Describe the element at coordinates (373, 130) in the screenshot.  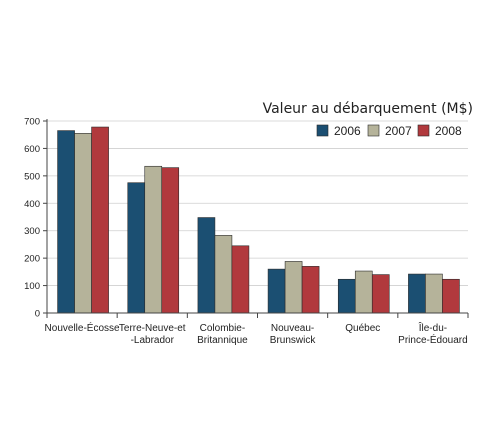
I see `legend-swatch-2007` at that location.